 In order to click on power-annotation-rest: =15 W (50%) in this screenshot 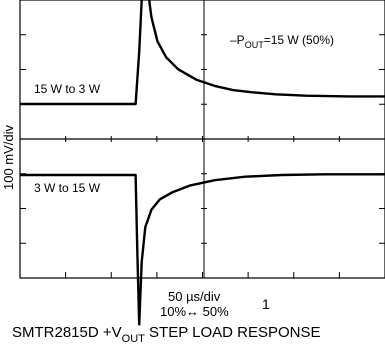, I will do `click(299, 40)`.